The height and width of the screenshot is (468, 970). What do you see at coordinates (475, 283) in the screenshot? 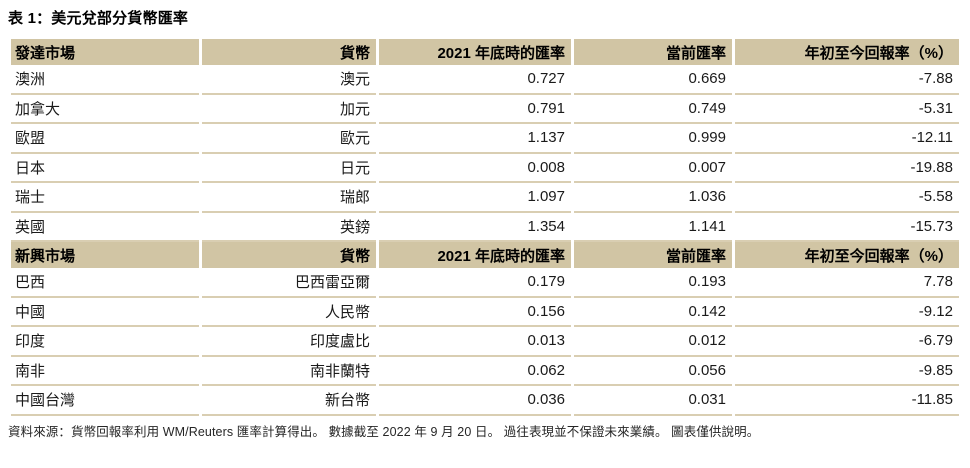
I see `cell-rate-end-2021: 0.179` at bounding box center [475, 283].